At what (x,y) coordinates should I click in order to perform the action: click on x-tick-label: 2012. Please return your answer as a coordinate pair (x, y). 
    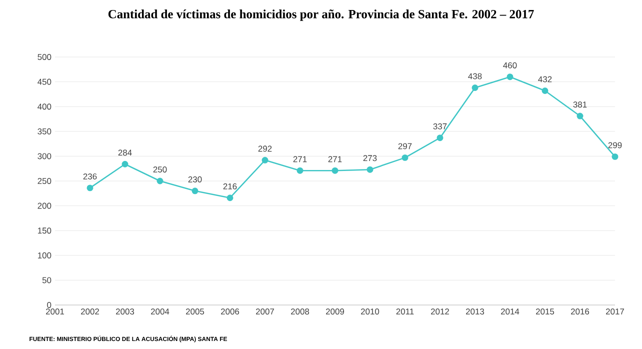
    Looking at the image, I should click on (440, 311).